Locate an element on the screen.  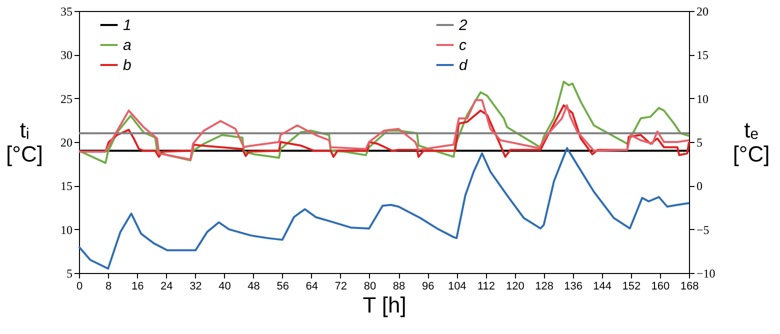
y-tick-label: 35 is located at coordinates (66, 11).